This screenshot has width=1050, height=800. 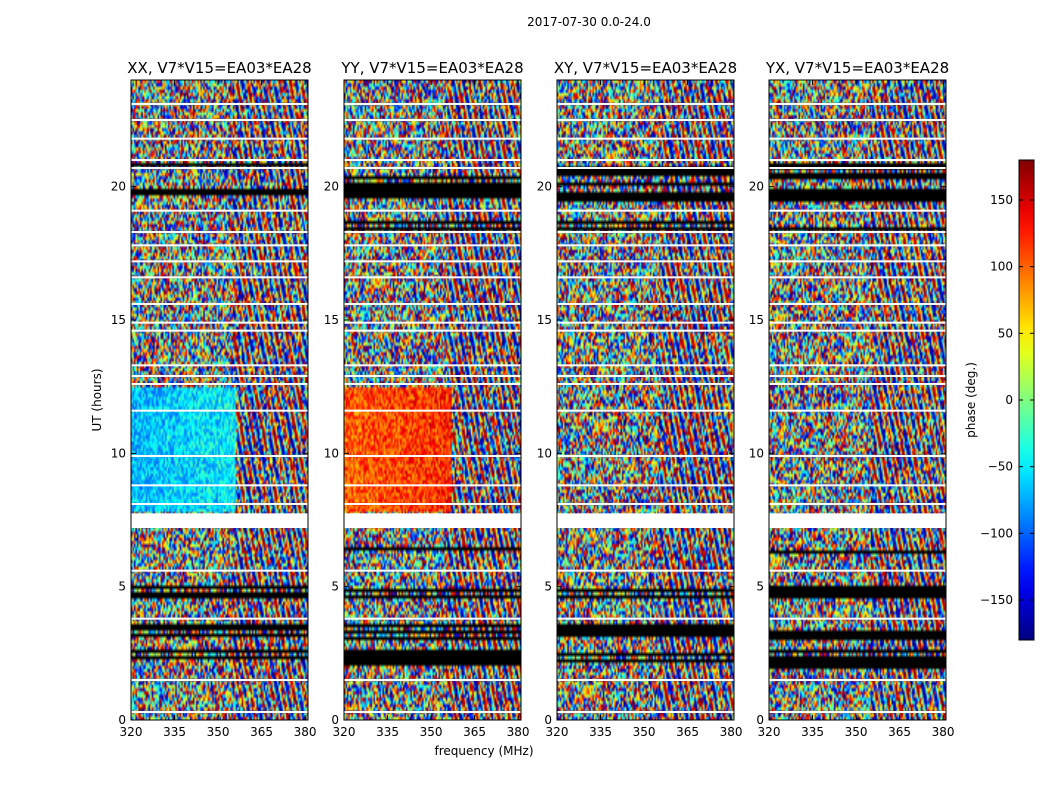 I want to click on colorbar-tick-label: 100, so click(x=1001, y=267).